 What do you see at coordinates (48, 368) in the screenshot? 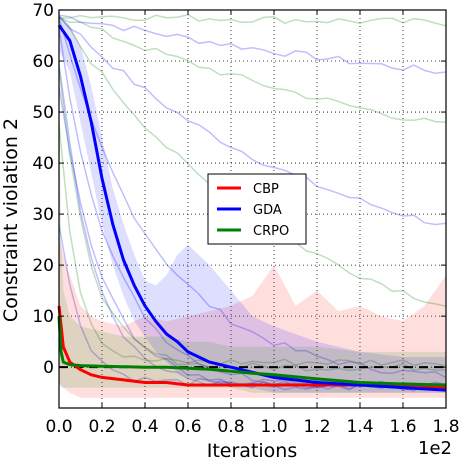
I see `y-tick-label: 0` at bounding box center [48, 368].